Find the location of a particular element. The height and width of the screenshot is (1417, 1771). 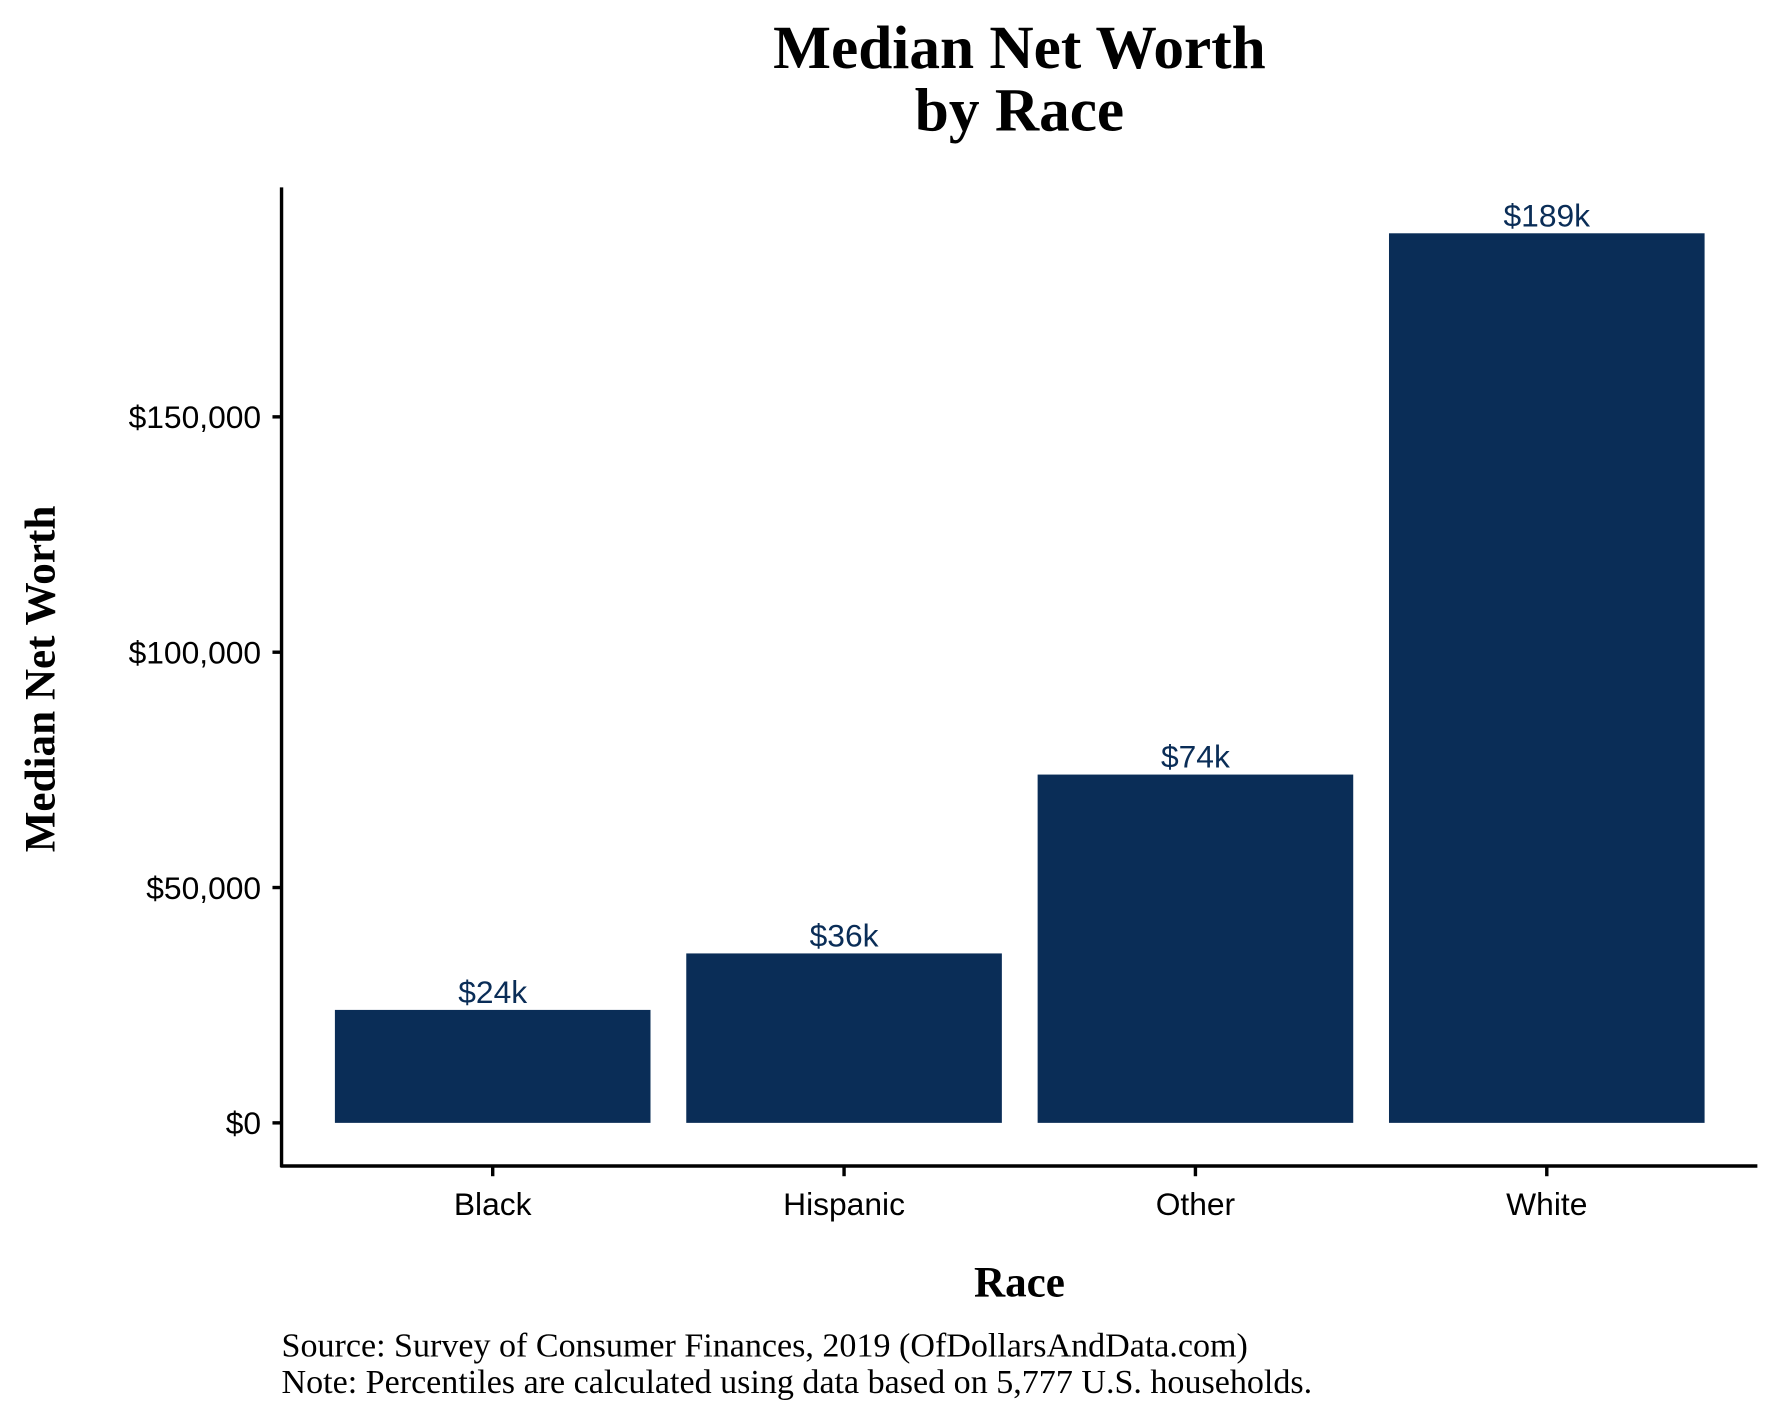

y-axis-label: Median Net Worth is located at coordinates (40, 679).